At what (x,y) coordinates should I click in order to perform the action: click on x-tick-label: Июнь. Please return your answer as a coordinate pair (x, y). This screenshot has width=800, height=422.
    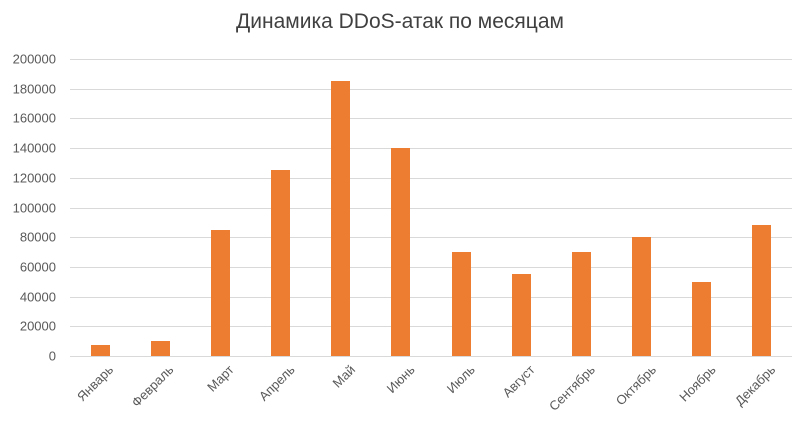
    Looking at the image, I should click on (400, 379).